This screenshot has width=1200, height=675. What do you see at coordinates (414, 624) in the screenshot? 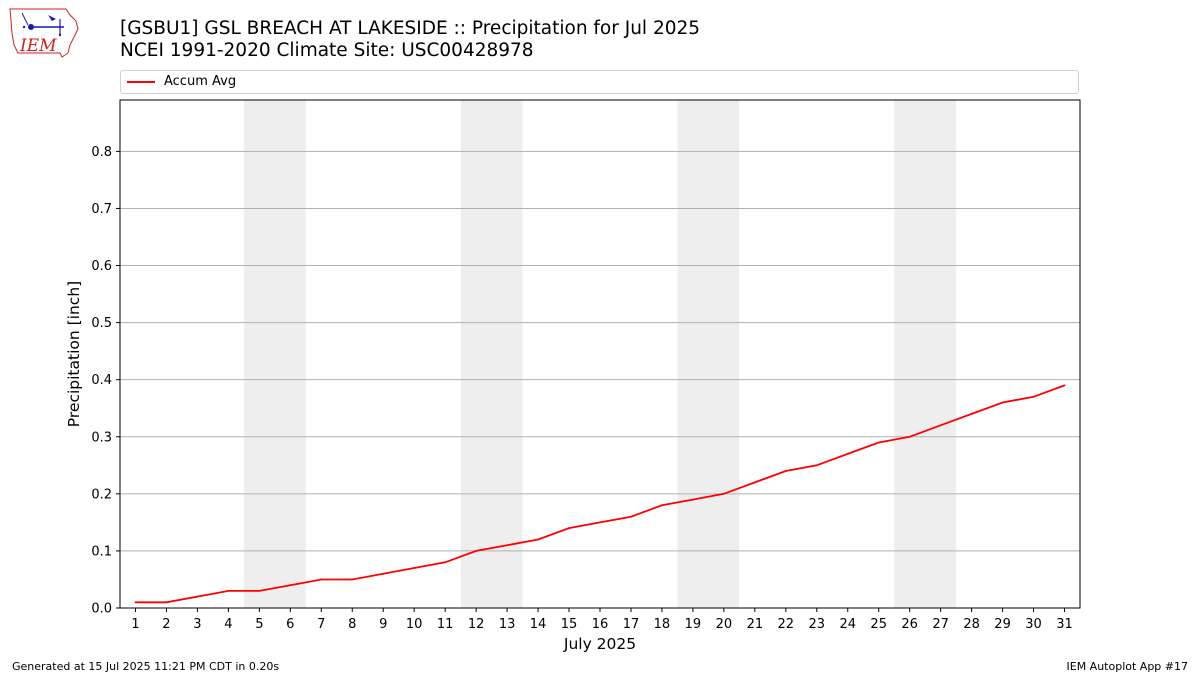
I see `xtick-label-9: 10` at bounding box center [414, 624].